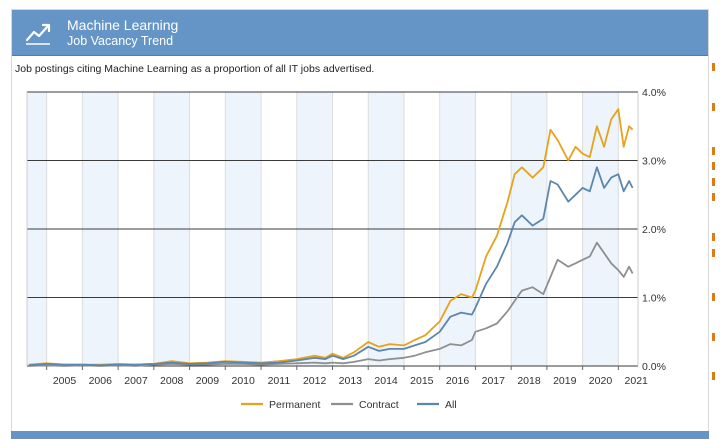 The height and width of the screenshot is (439, 720). Describe the element at coordinates (422, 381) in the screenshot. I see `x-tick-label: 2015` at that location.